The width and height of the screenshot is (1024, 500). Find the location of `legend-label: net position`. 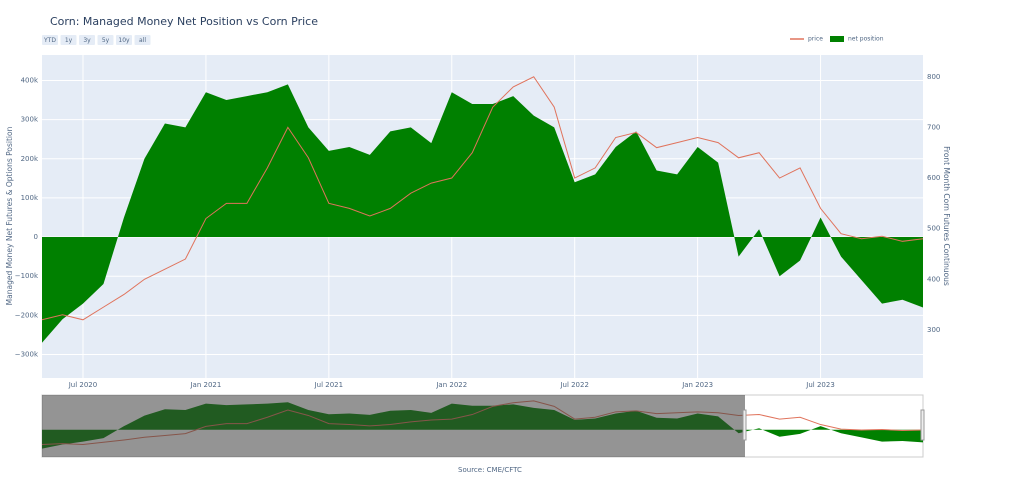

legend-label: net position is located at coordinates (866, 39).